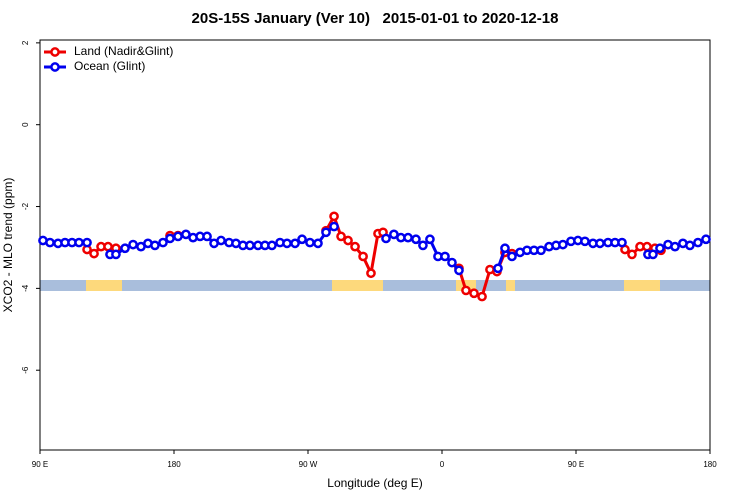 This screenshot has width=750, height=500. I want to click on x-tick-label: 90 W, so click(308, 464).